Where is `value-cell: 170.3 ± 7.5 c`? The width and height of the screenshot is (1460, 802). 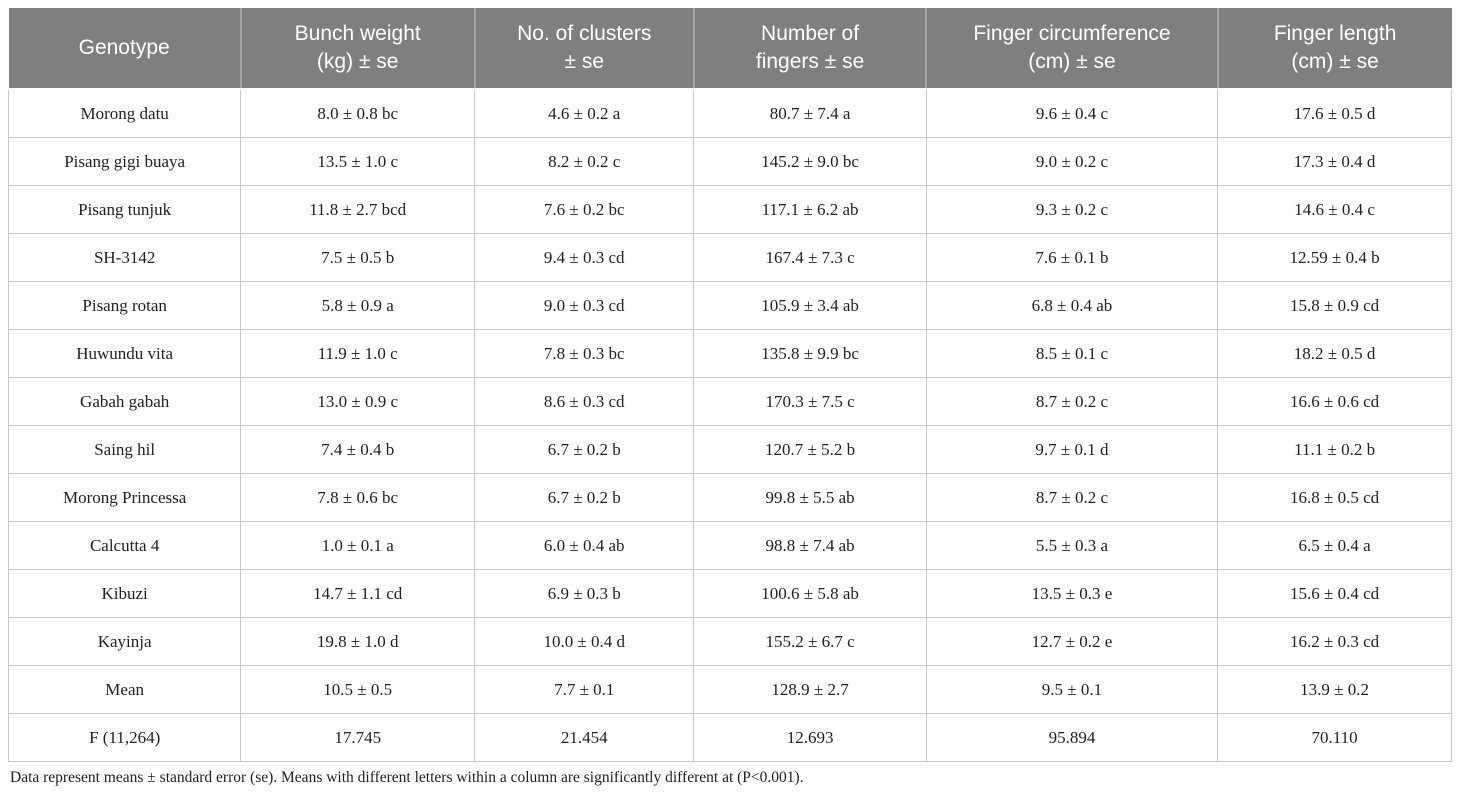 value-cell: 170.3 ± 7.5 c is located at coordinates (810, 401).